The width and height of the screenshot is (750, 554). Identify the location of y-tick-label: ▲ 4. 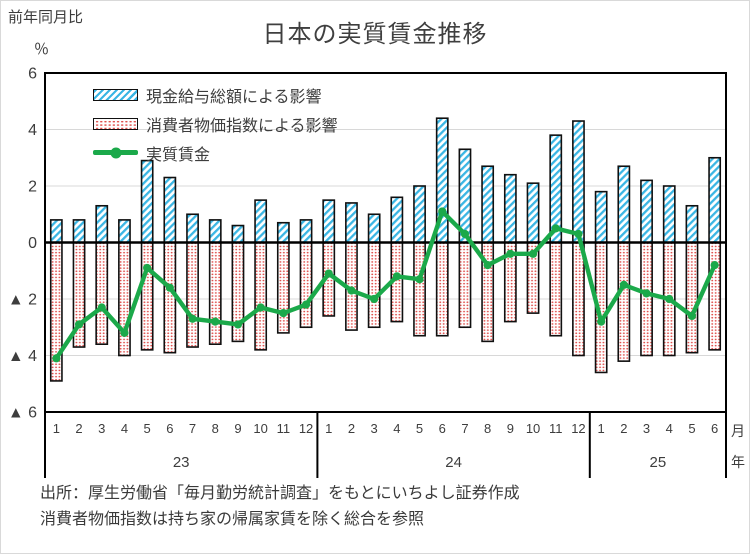
(22, 356).